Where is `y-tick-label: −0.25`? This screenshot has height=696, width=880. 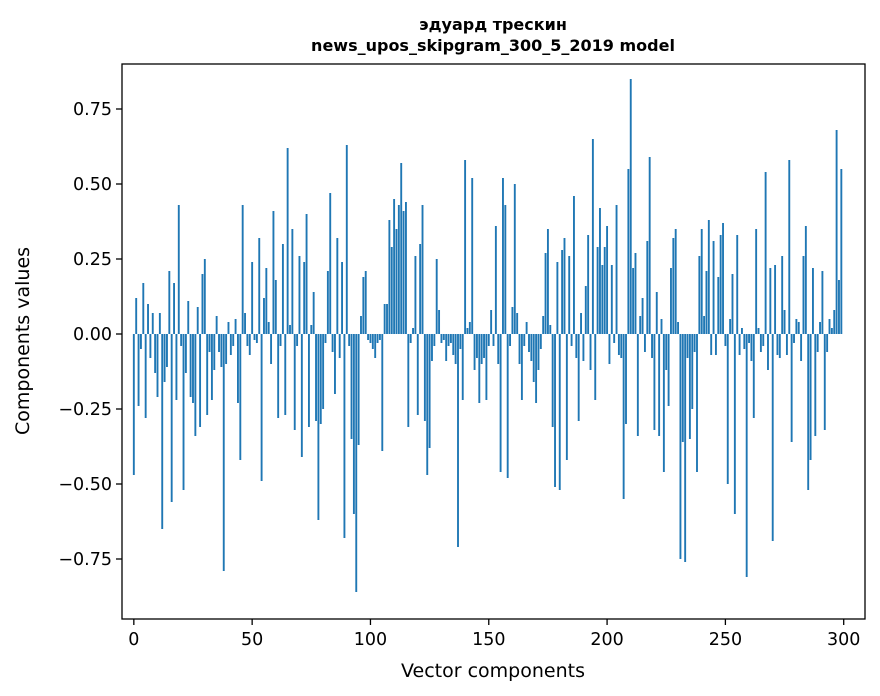 y-tick-label: −0.25 is located at coordinates (85, 410).